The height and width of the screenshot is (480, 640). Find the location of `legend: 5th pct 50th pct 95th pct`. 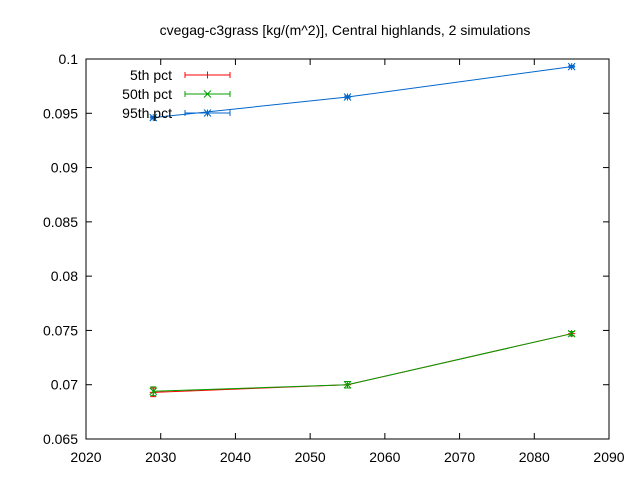

legend: 5th pct 50th pct 95th pct is located at coordinates (176, 94).